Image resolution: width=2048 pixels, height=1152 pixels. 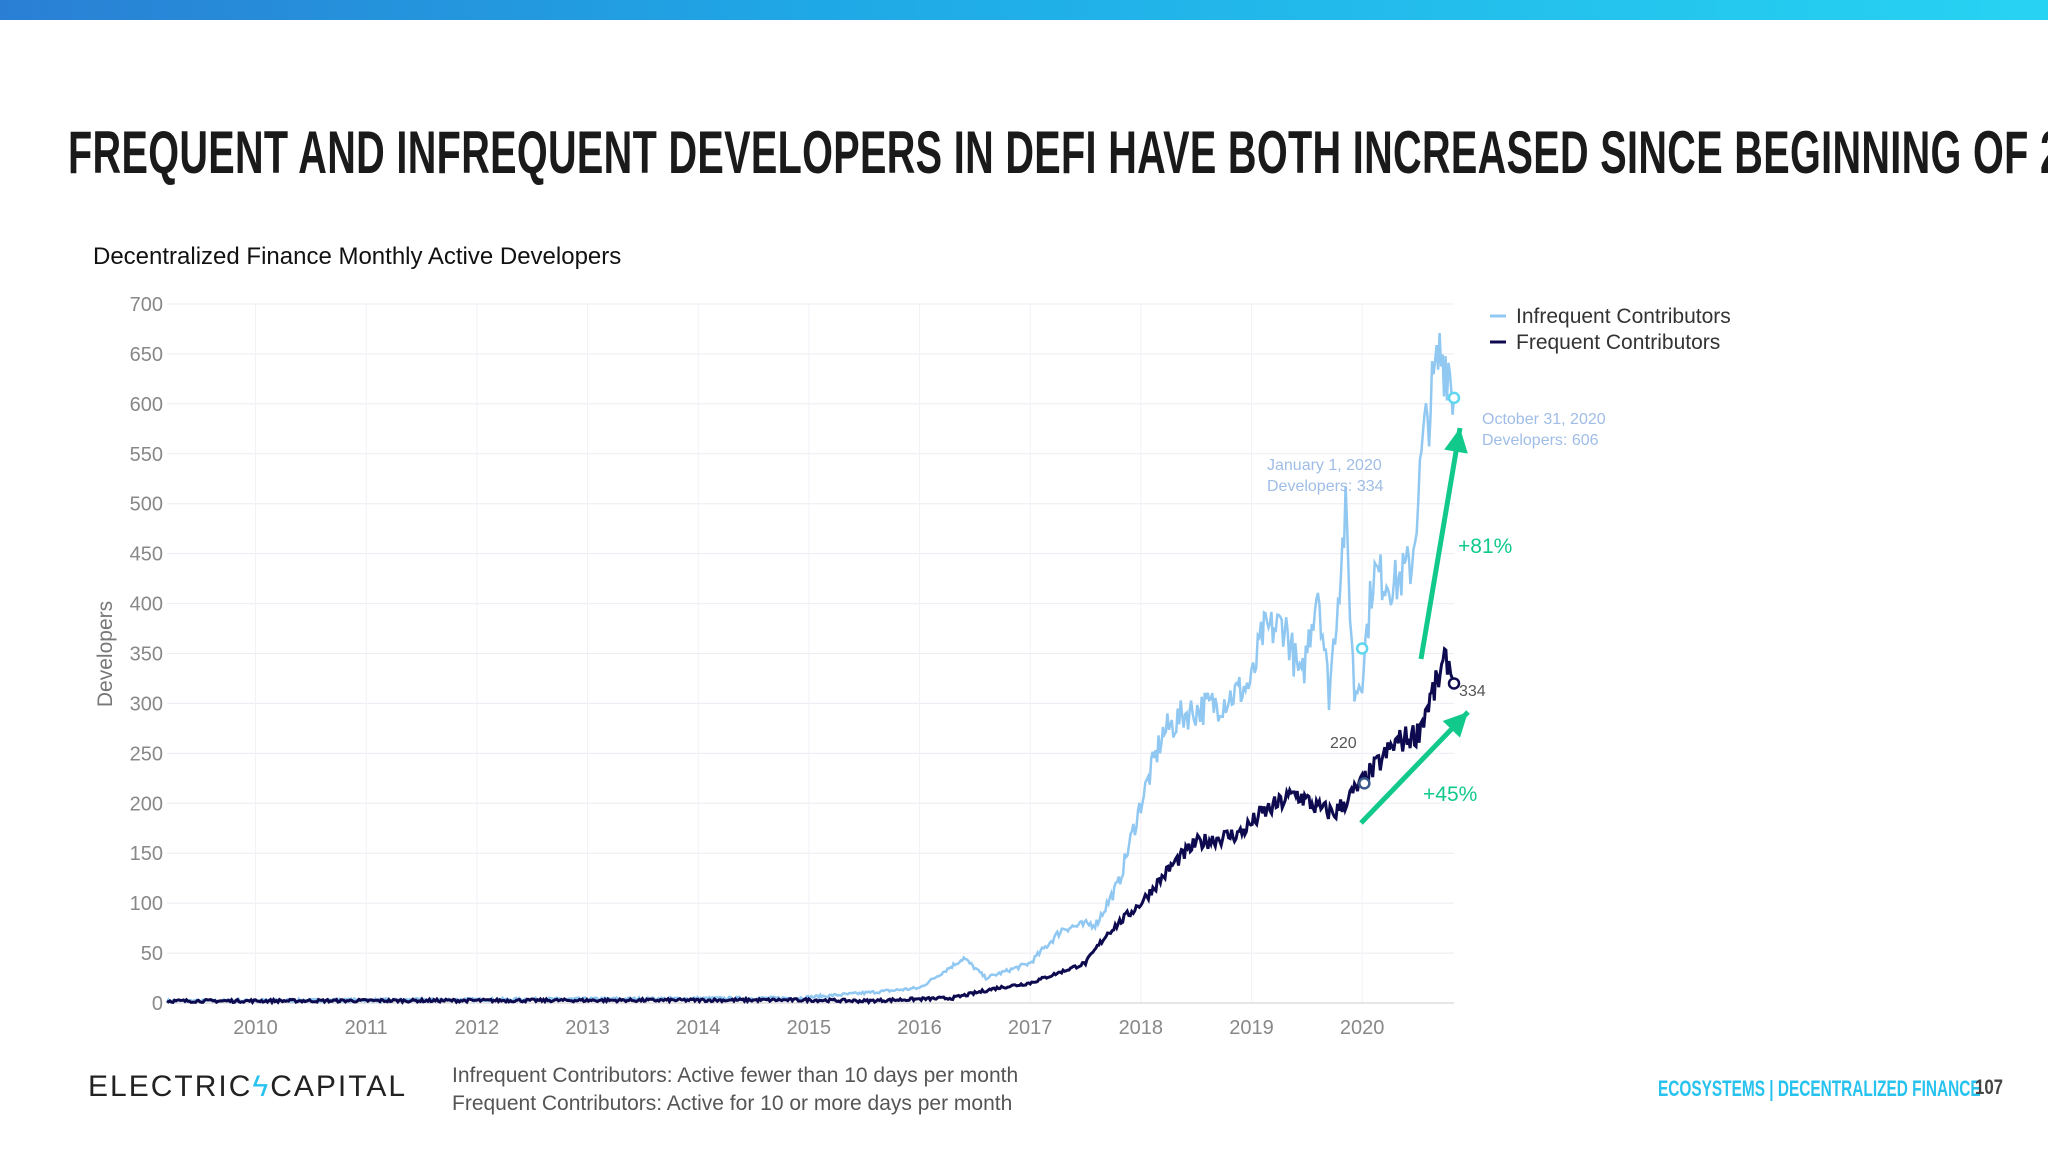 I want to click on x-tick-label: 2018, so click(x=1141, y=1028).